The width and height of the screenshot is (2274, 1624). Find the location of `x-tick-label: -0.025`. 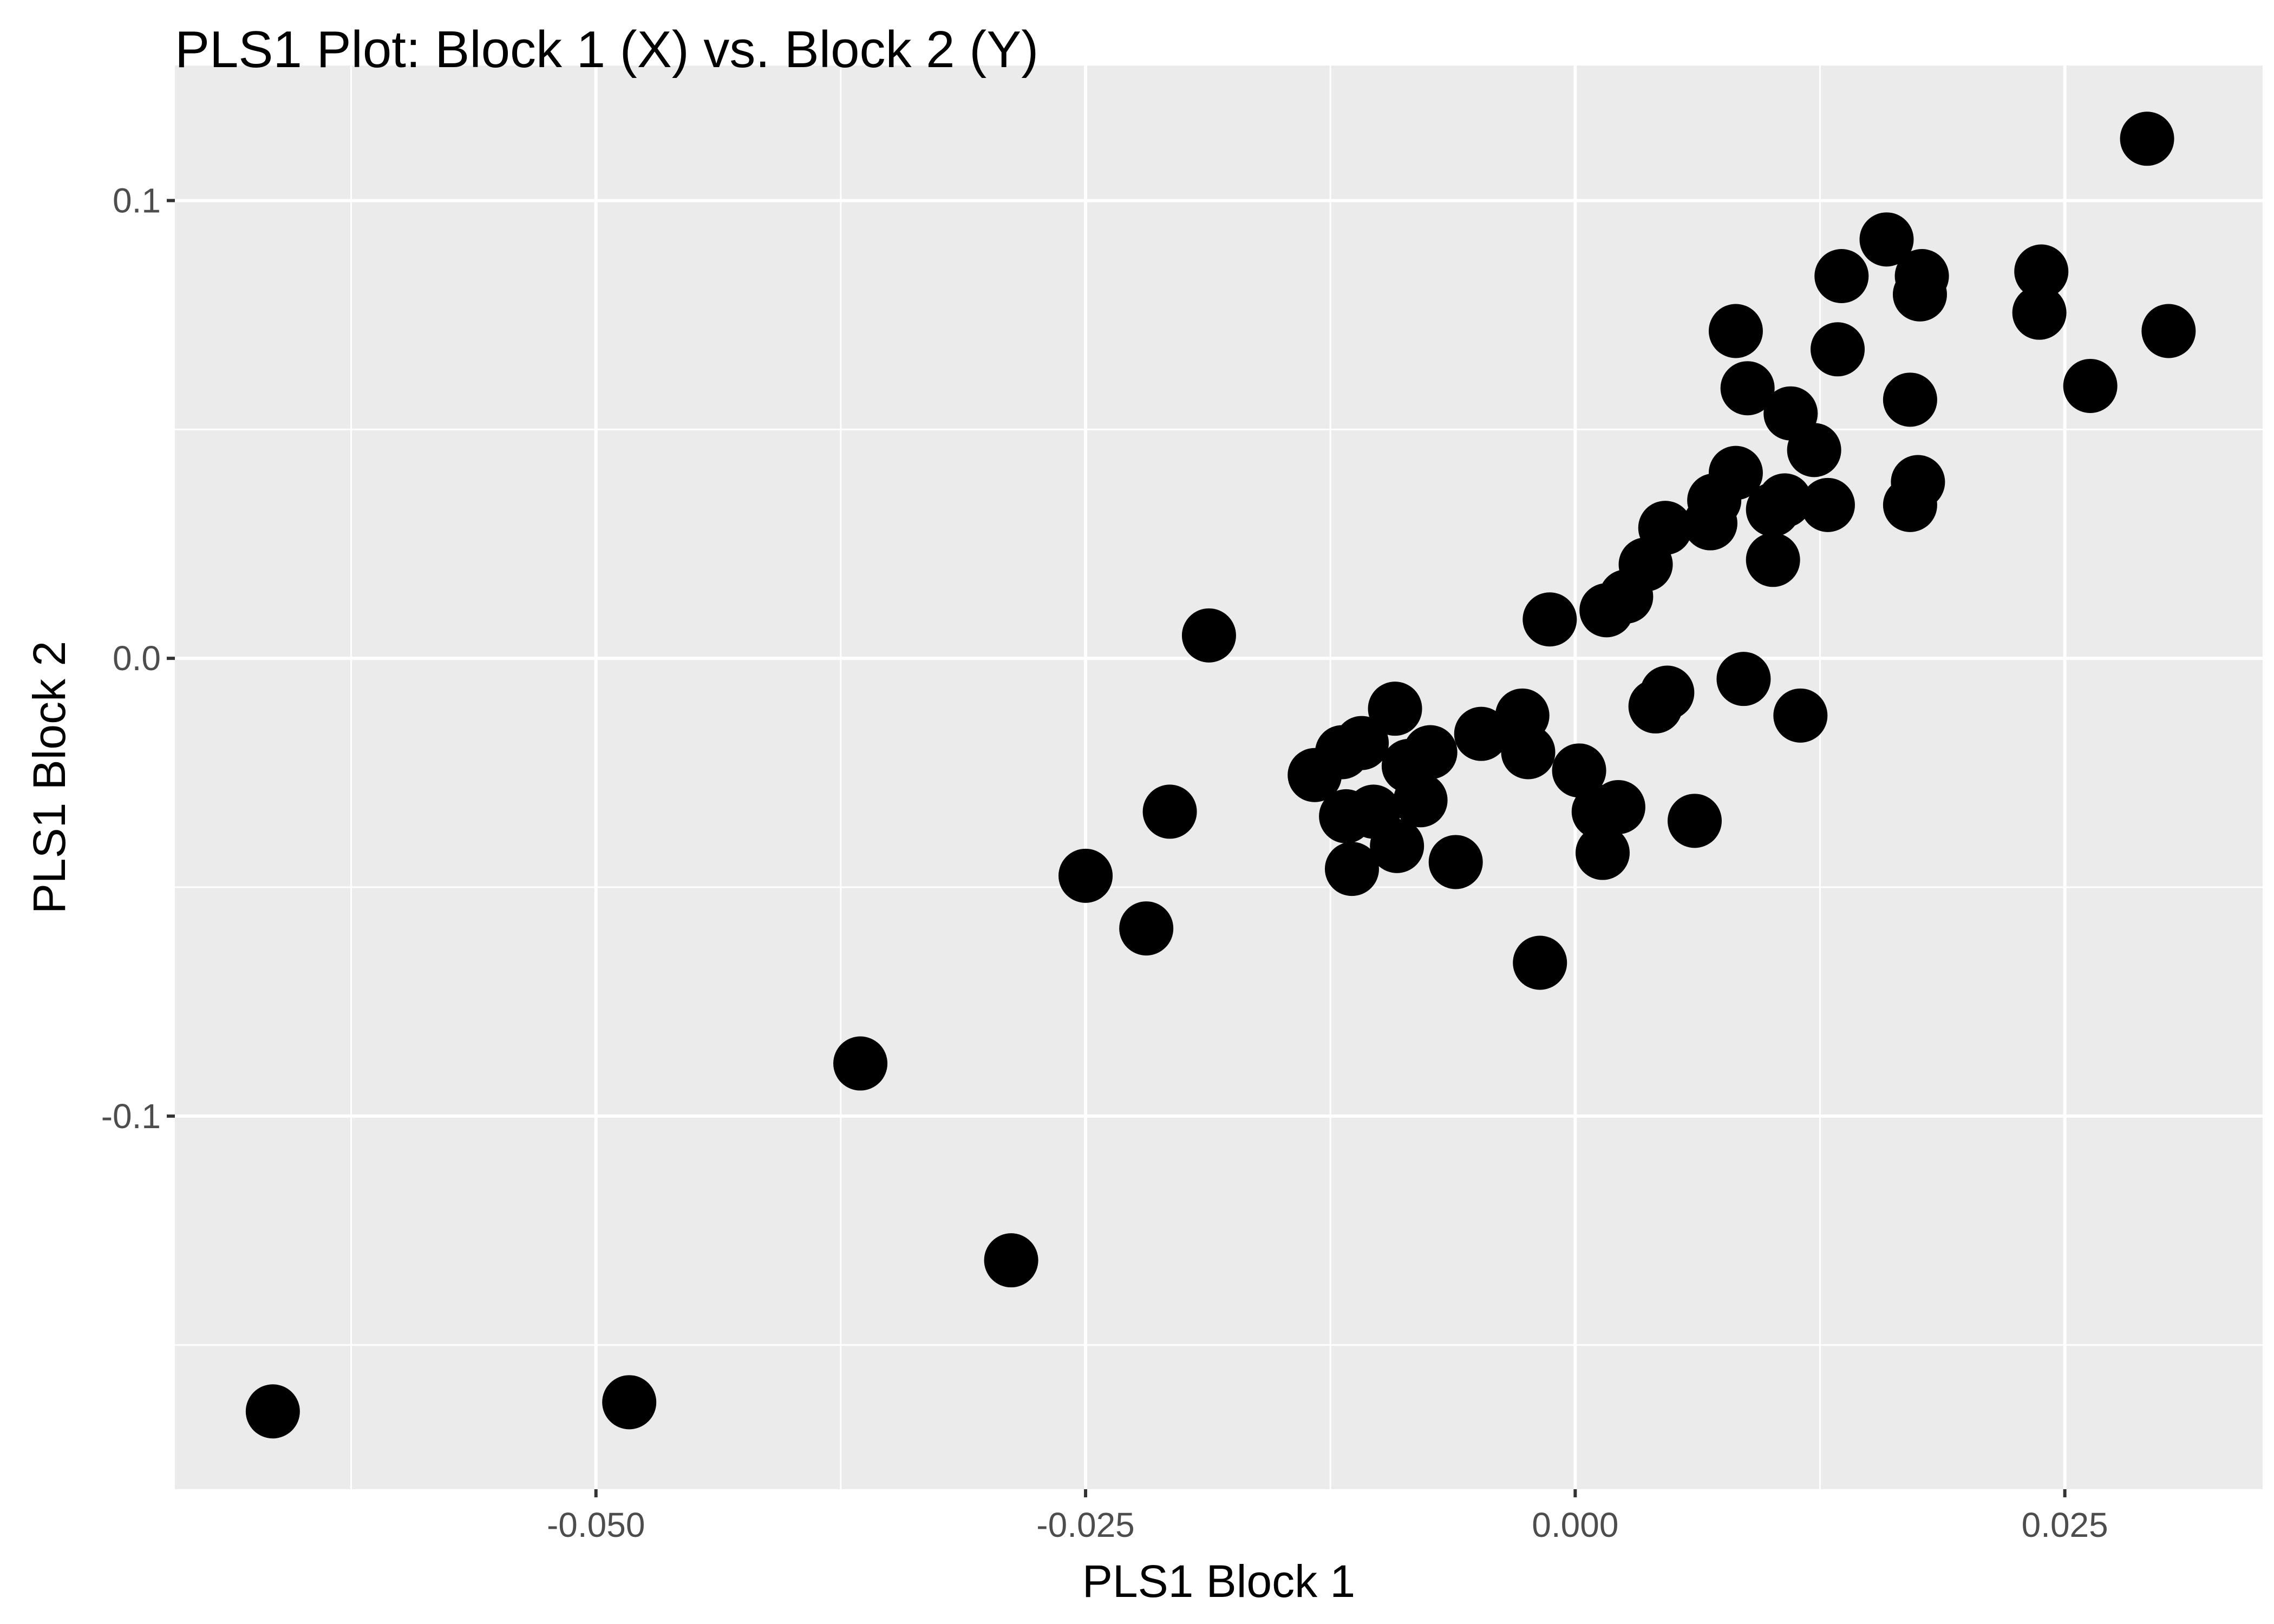

x-tick-label: -0.025 is located at coordinates (1085, 1525).